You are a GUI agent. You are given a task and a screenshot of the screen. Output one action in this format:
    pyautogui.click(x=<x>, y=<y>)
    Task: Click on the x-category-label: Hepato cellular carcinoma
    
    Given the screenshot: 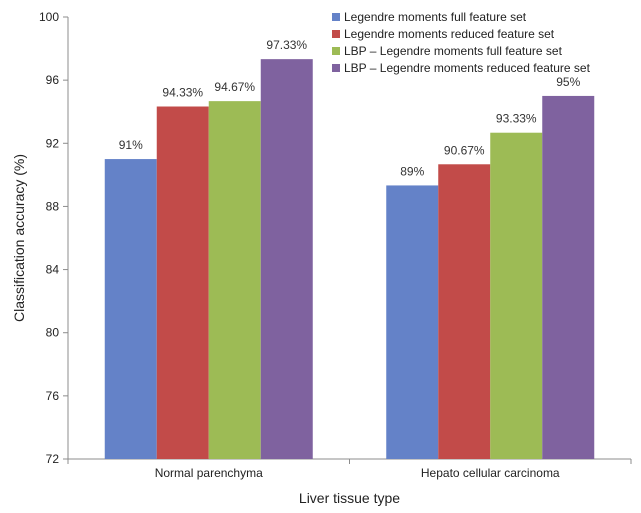 What is the action you would take?
    pyautogui.click(x=490, y=473)
    